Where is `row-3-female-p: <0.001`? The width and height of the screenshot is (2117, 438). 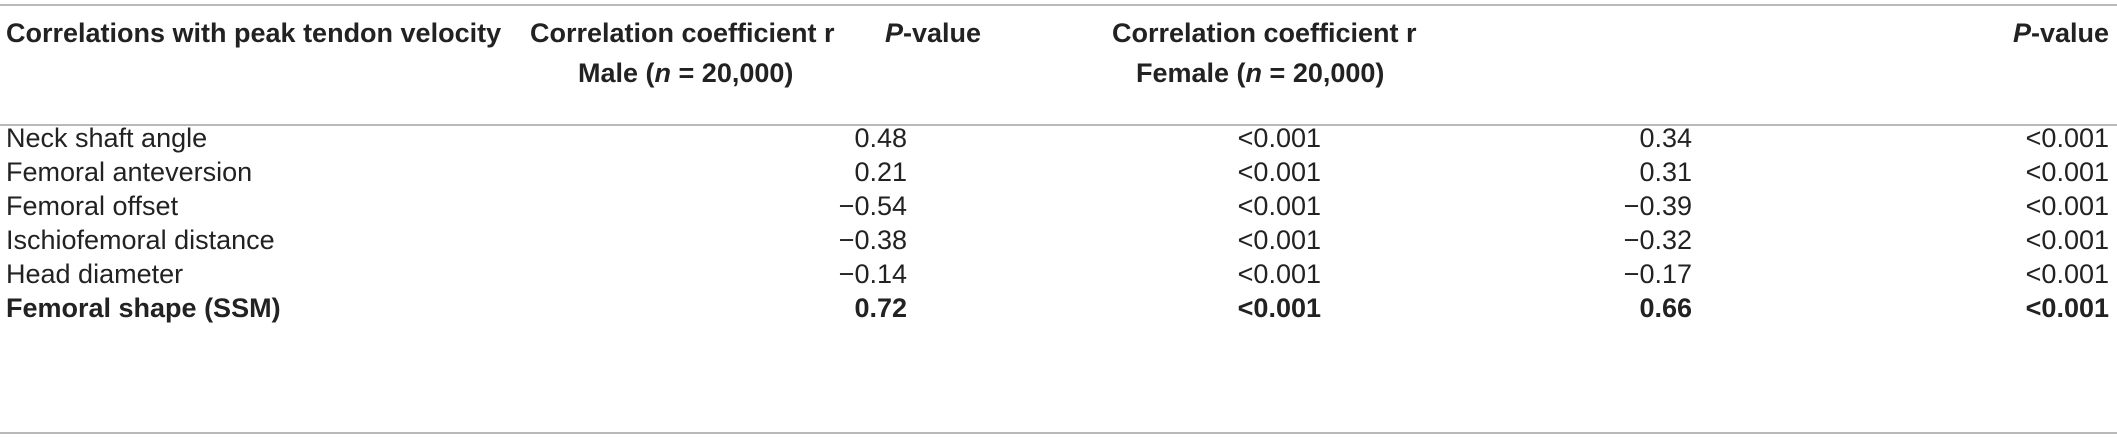 row-3-female-p: <0.001 is located at coordinates (2067, 240).